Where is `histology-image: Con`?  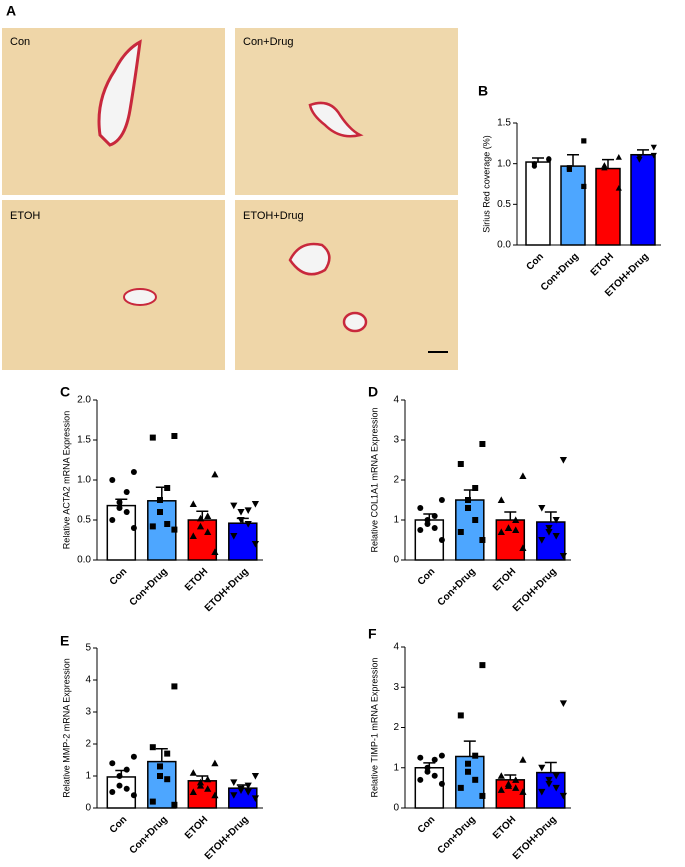
histology-image: Con is located at coordinates (113, 111).